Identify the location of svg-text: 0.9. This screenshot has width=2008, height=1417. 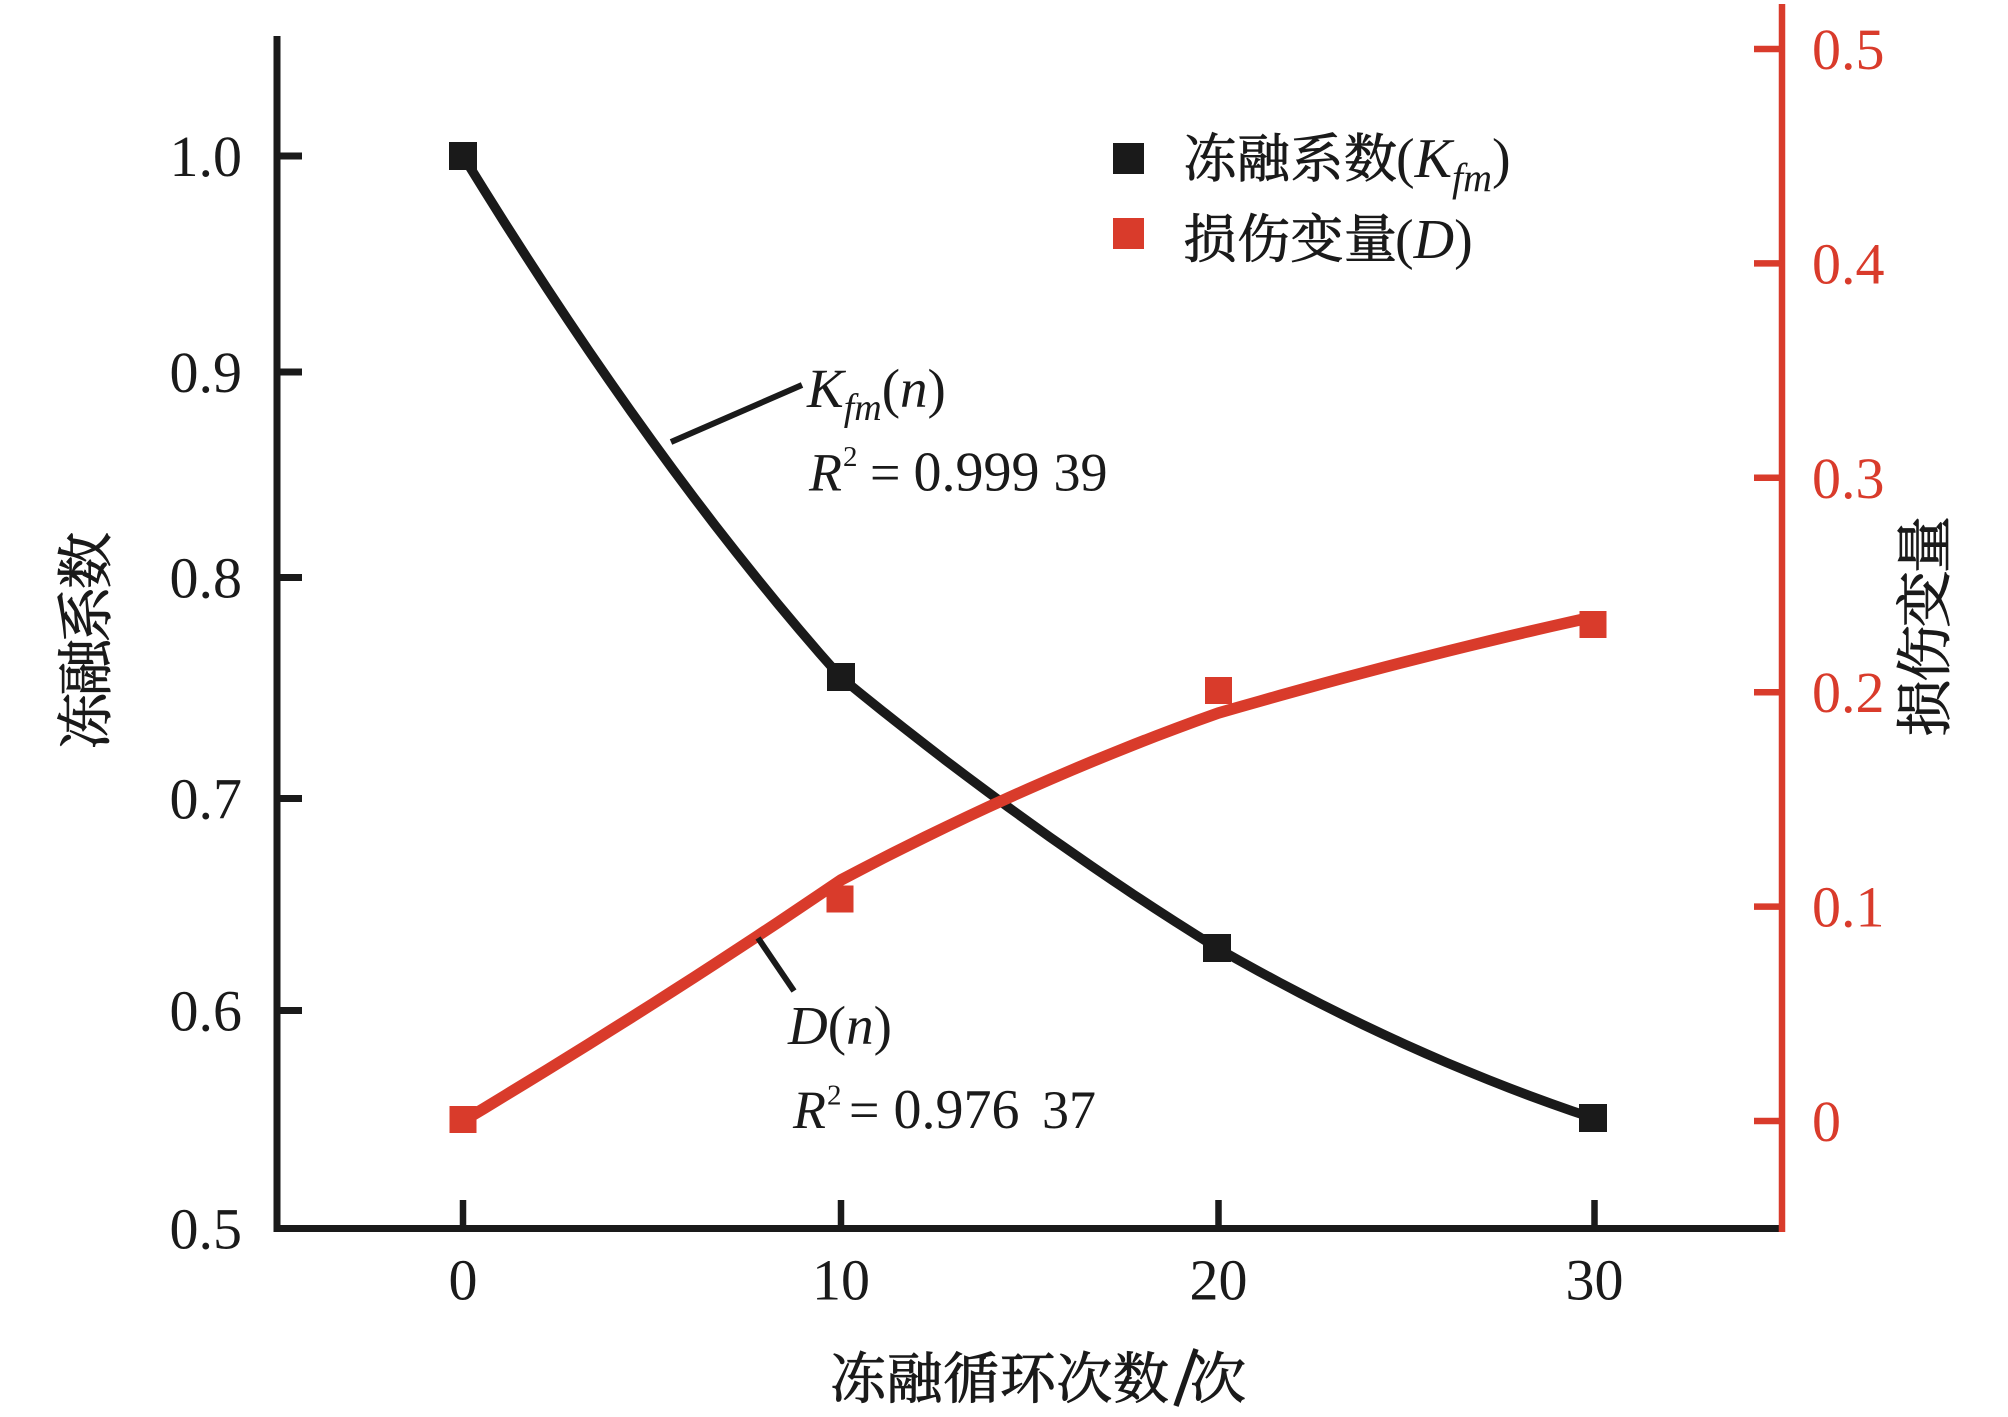
(206, 372).